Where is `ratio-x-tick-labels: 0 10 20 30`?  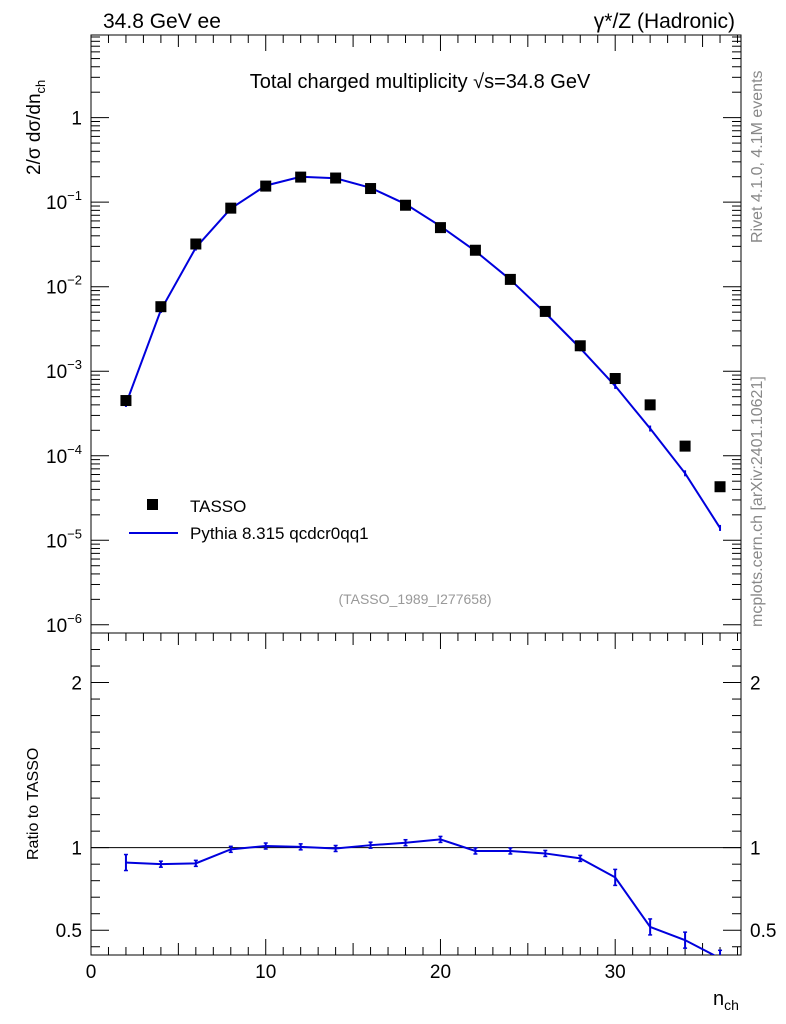 ratio-x-tick-labels: 0 10 20 30 is located at coordinates (356, 972).